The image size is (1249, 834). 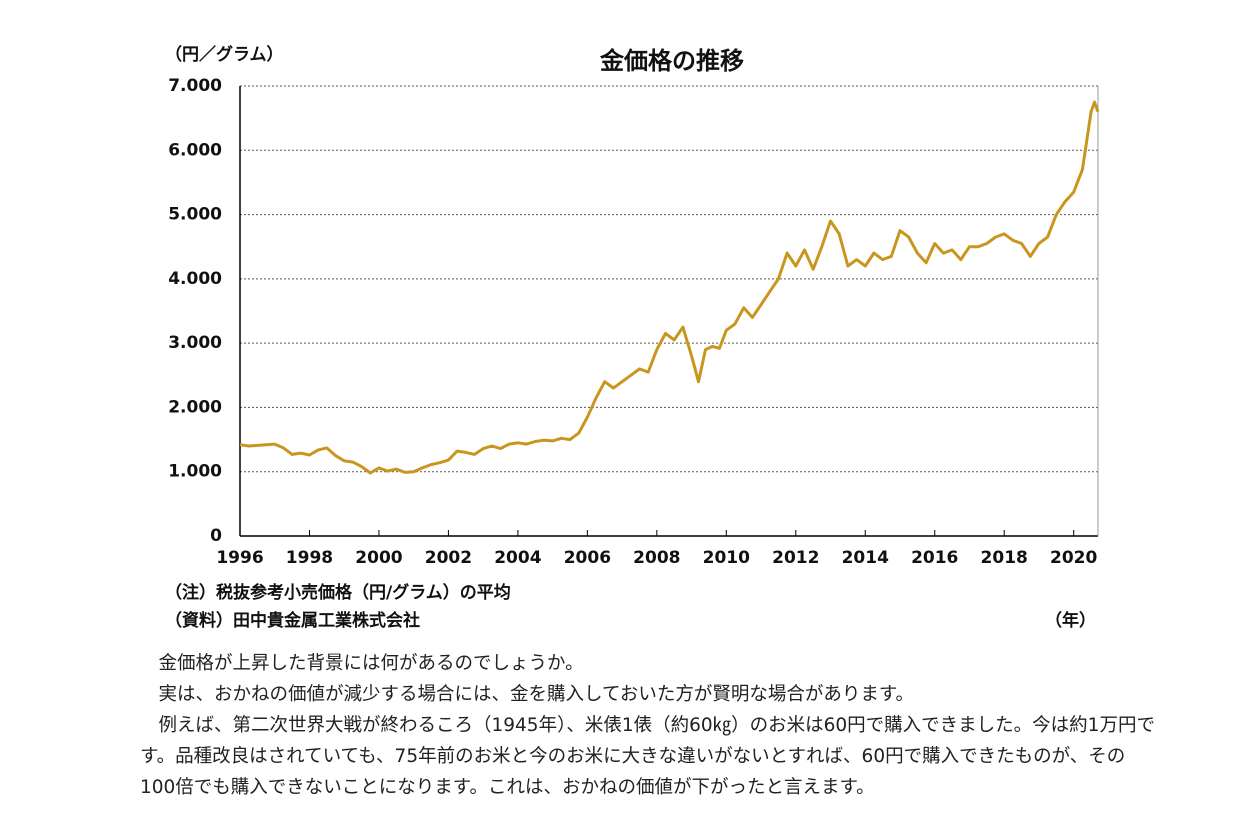 What do you see at coordinates (371, 663) in the screenshot?
I see `paragraph: 金価格が上昇した背景には何があるのでしょうか。` at bounding box center [371, 663].